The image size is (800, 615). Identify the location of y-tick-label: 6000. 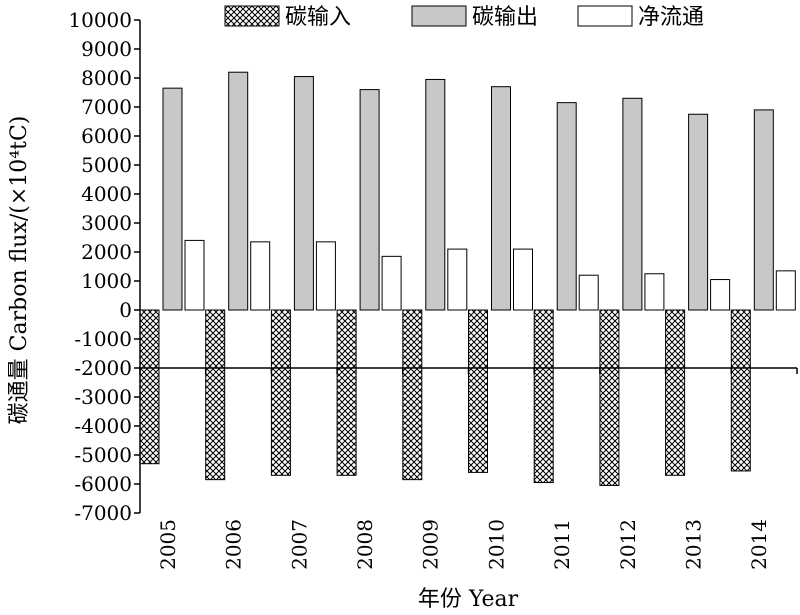
(106, 136).